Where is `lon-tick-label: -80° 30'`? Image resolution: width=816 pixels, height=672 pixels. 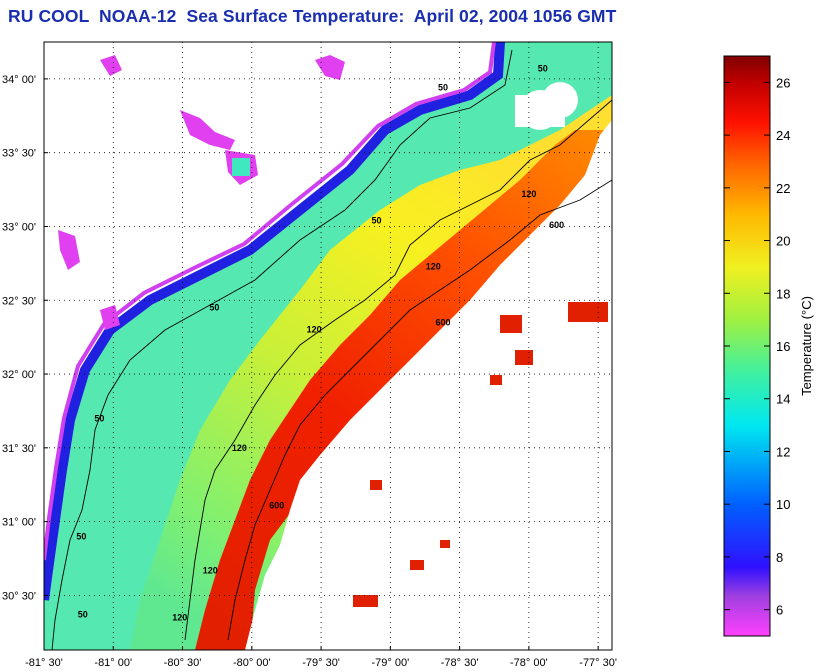
lon-tick-label: -80° 30' is located at coordinates (183, 663).